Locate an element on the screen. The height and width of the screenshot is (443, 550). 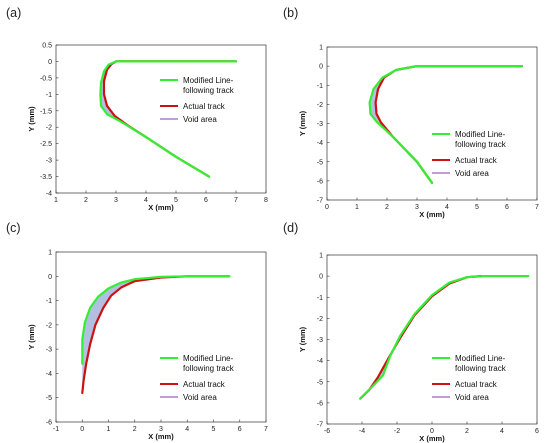
panel-label: (d) is located at coordinates (290, 228).